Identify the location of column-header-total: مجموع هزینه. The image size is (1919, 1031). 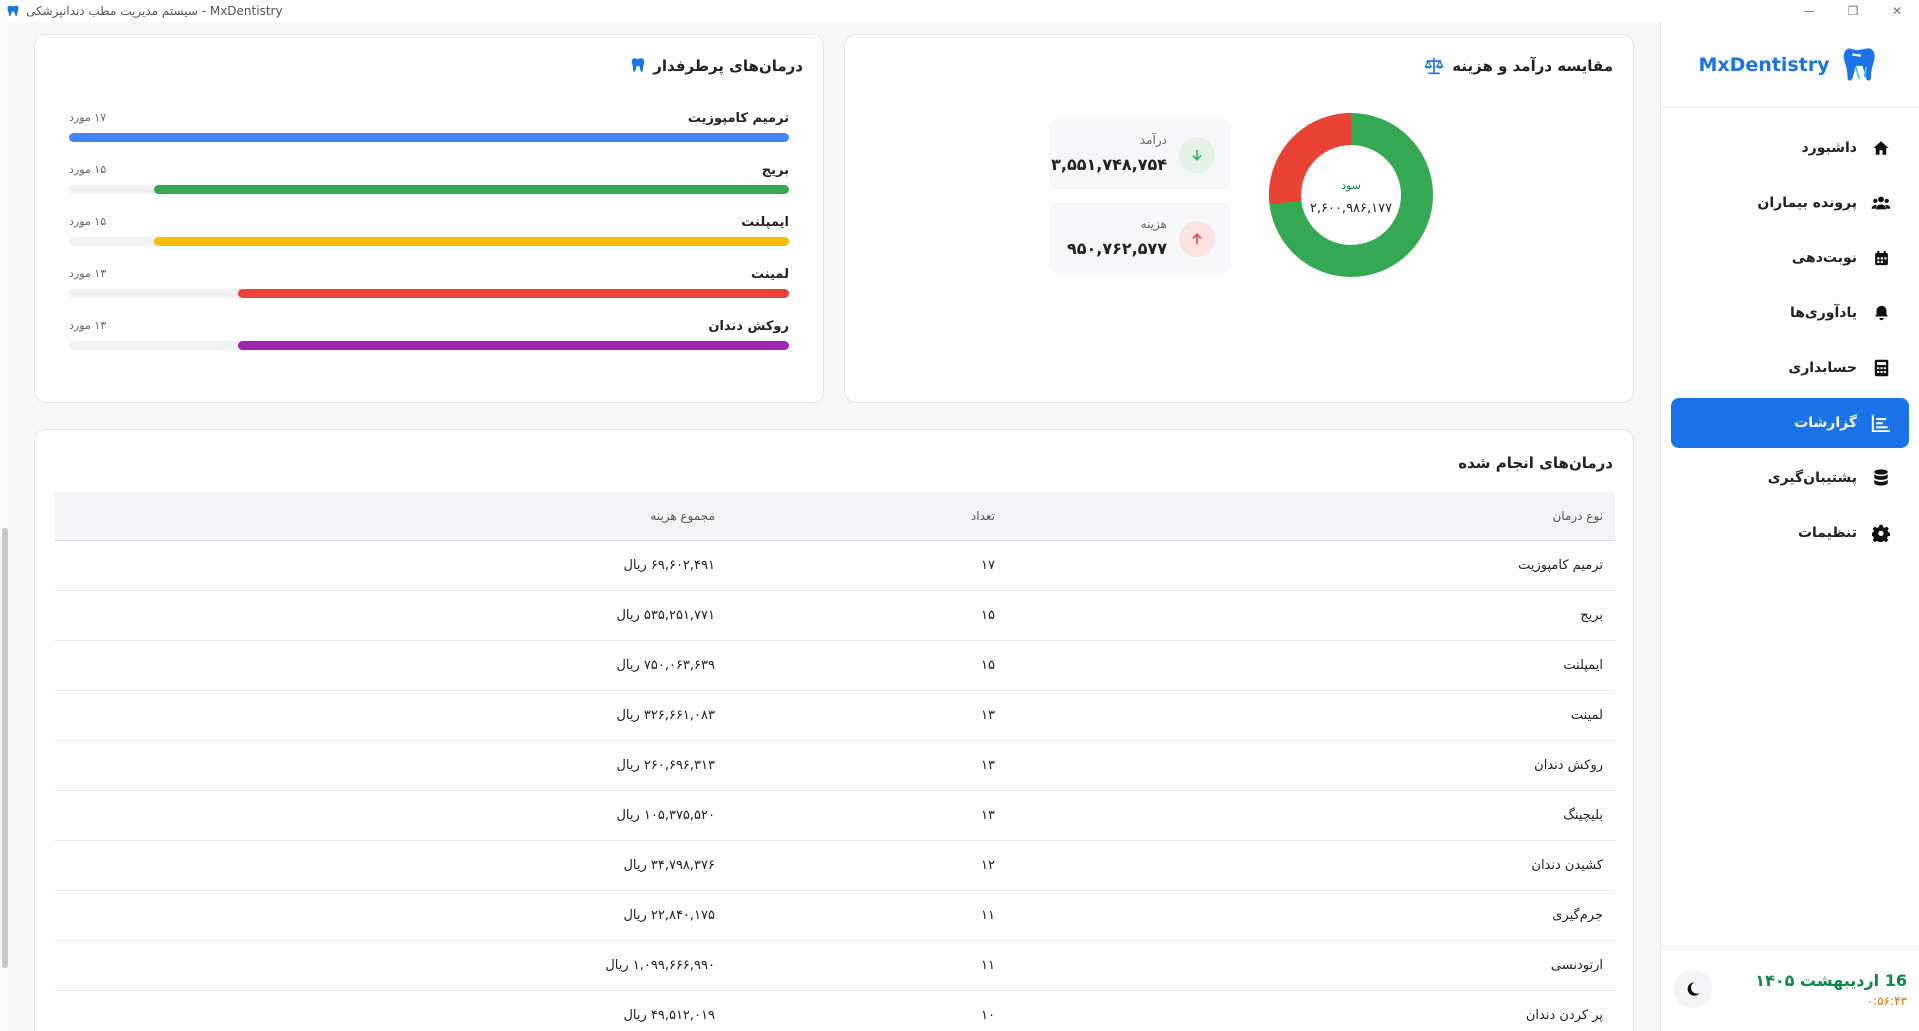
(391, 516).